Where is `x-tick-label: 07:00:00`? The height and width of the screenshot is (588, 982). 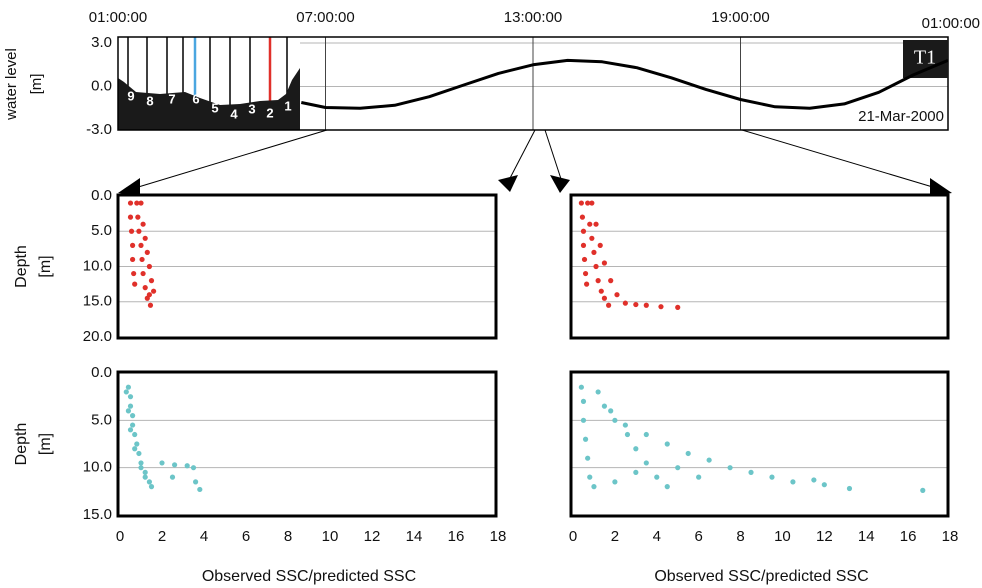 x-tick-label: 07:00:00 is located at coordinates (325, 17).